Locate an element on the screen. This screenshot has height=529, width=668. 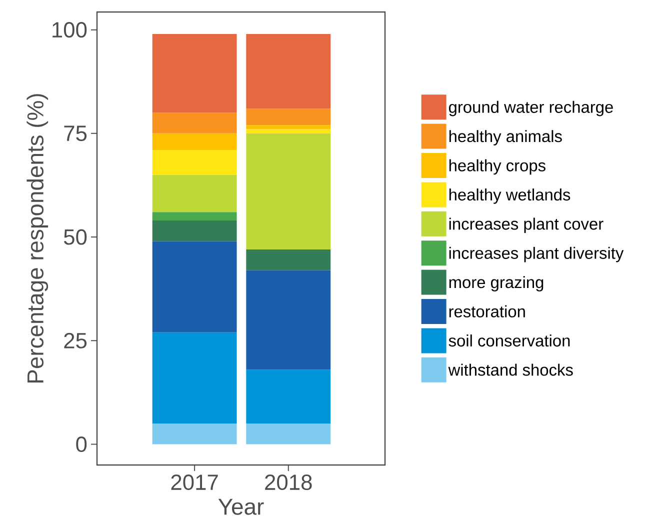
y-tick-label: 75 is located at coordinates (75, 134).